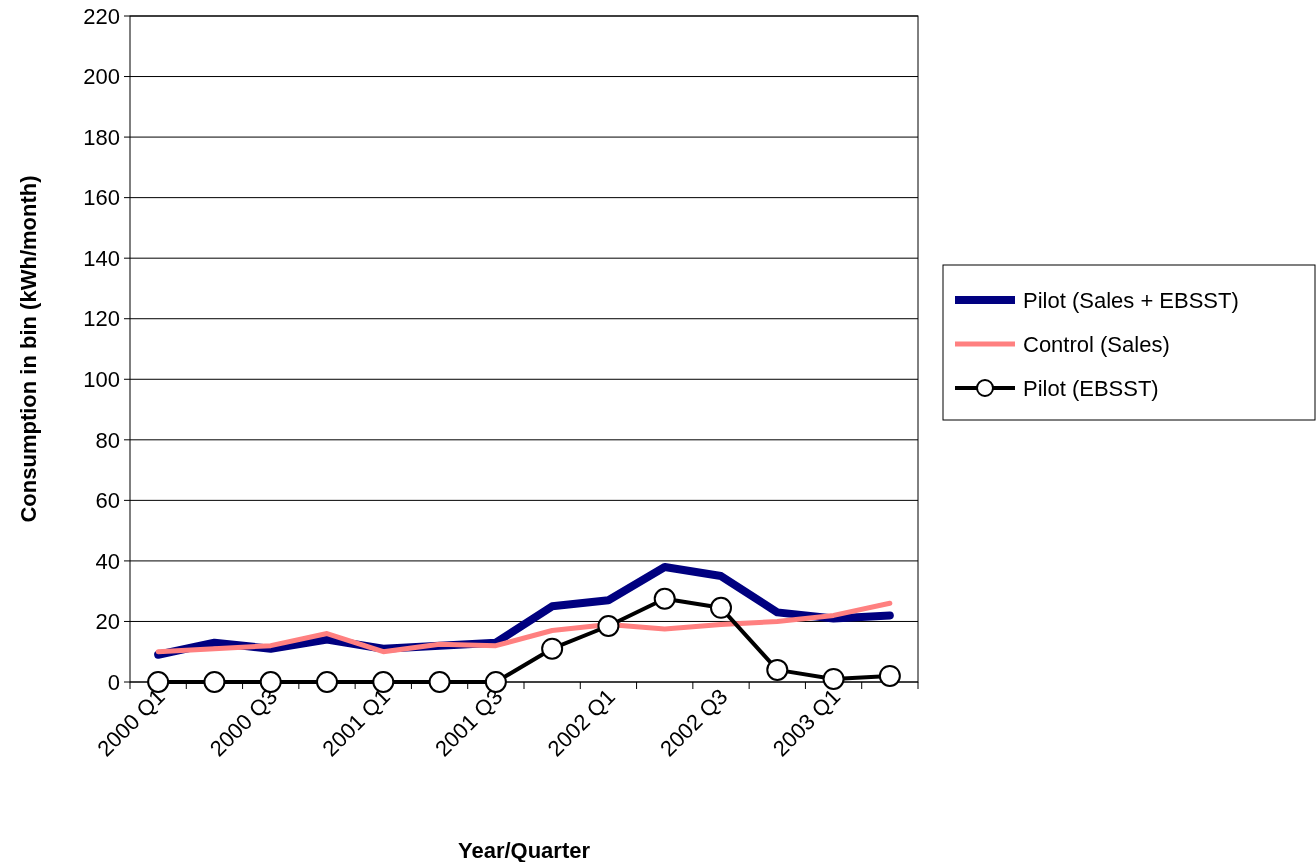  Describe the element at coordinates (101, 319) in the screenshot. I see `y-tick-label: 120` at that location.